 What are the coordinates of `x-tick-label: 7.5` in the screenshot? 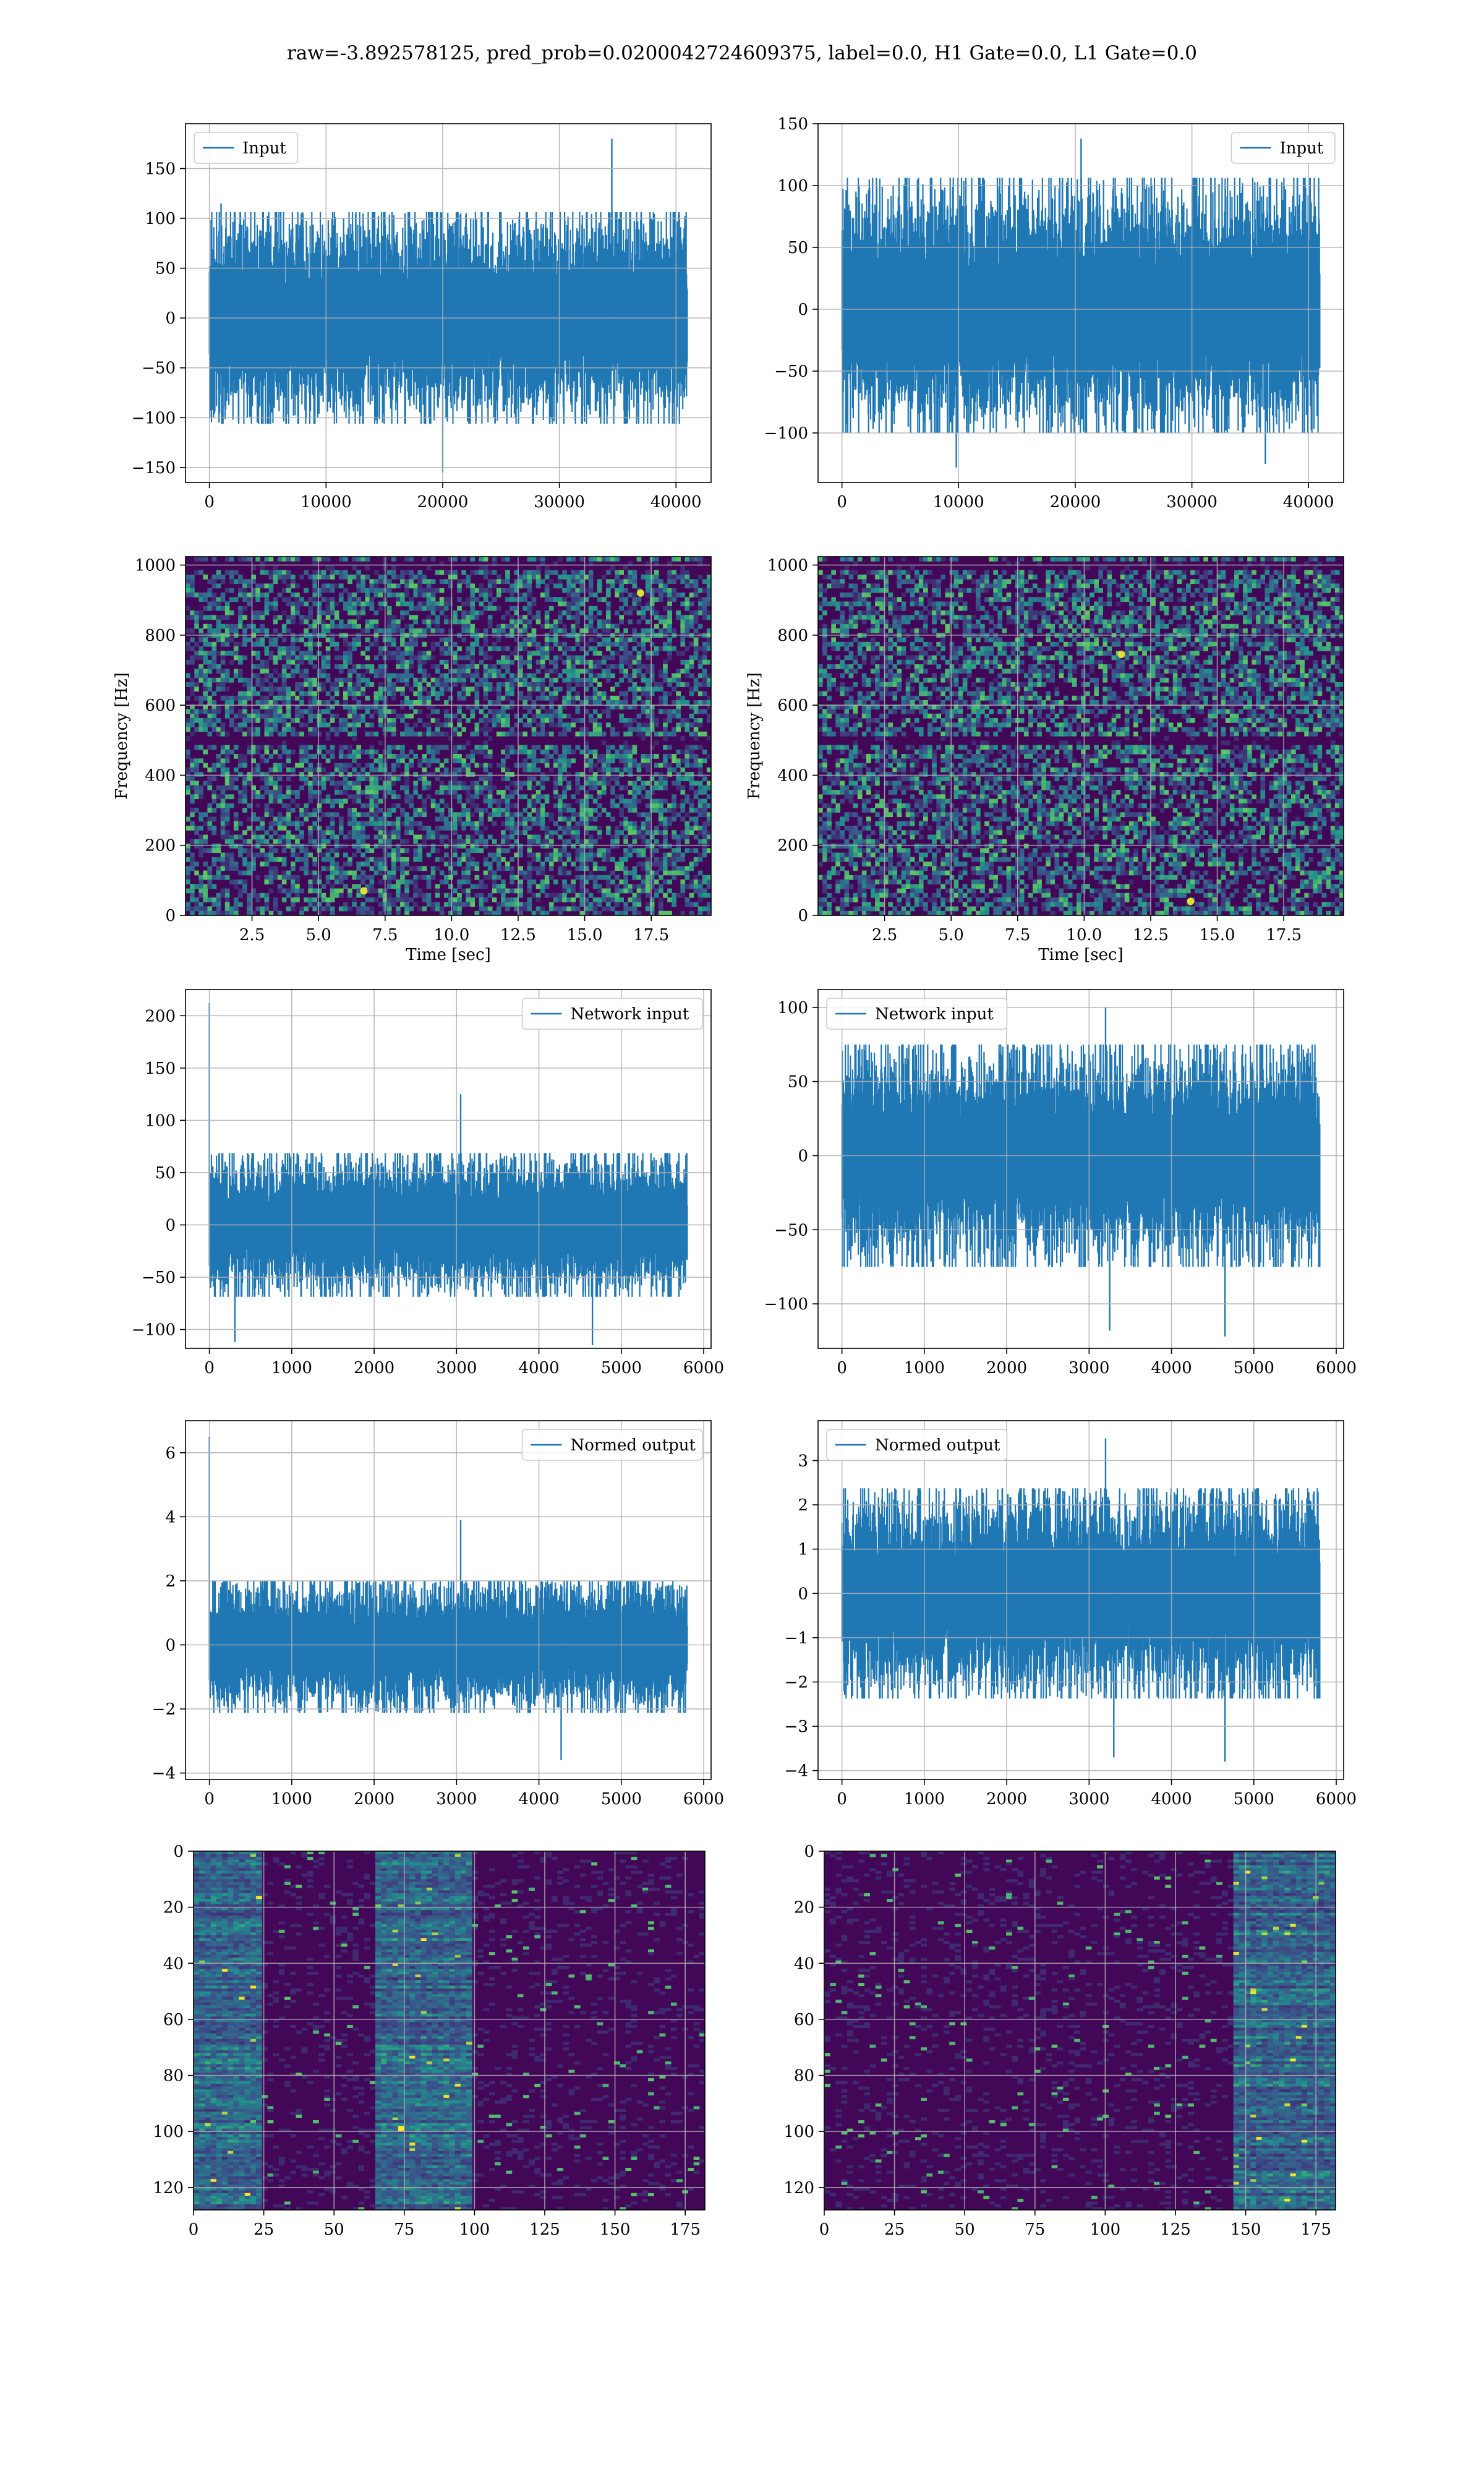 It's located at (1017, 935).